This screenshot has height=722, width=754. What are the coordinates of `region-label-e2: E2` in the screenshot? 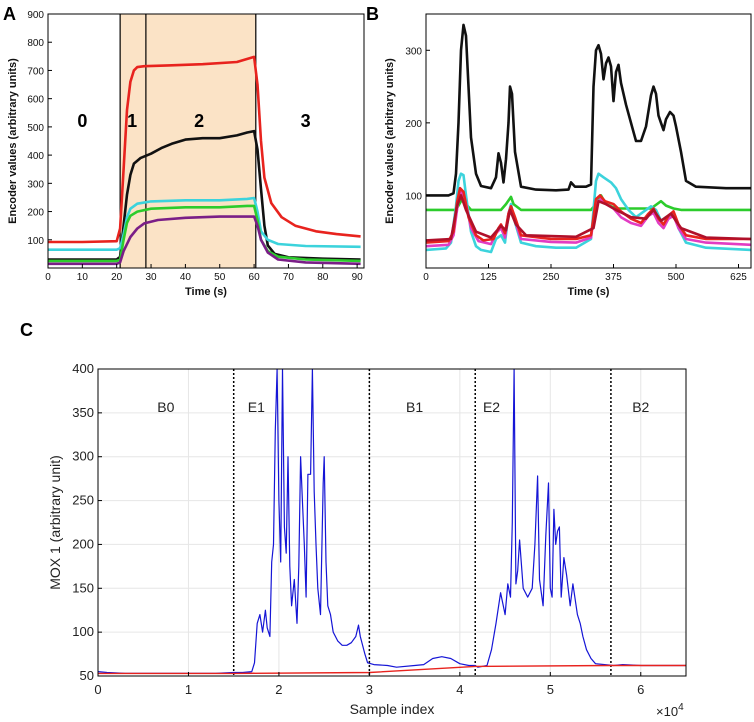 It's located at (491, 407).